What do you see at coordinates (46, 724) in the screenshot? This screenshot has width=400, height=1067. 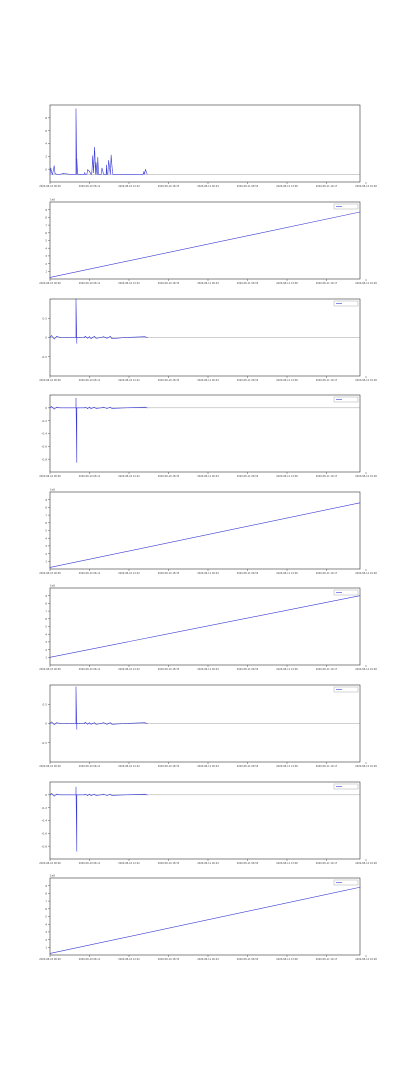 I see `y-tick-label: 0` at bounding box center [46, 724].